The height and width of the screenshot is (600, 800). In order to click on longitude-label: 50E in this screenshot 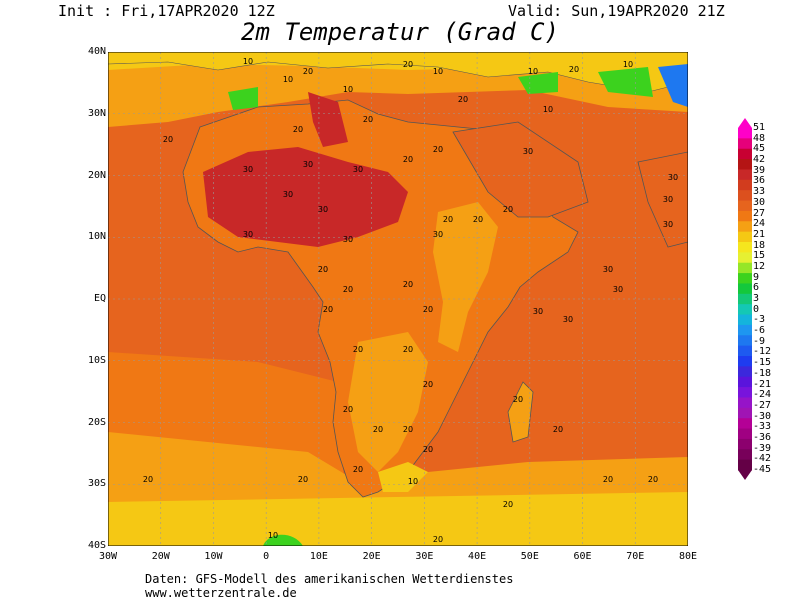, I will do `click(529, 556)`.